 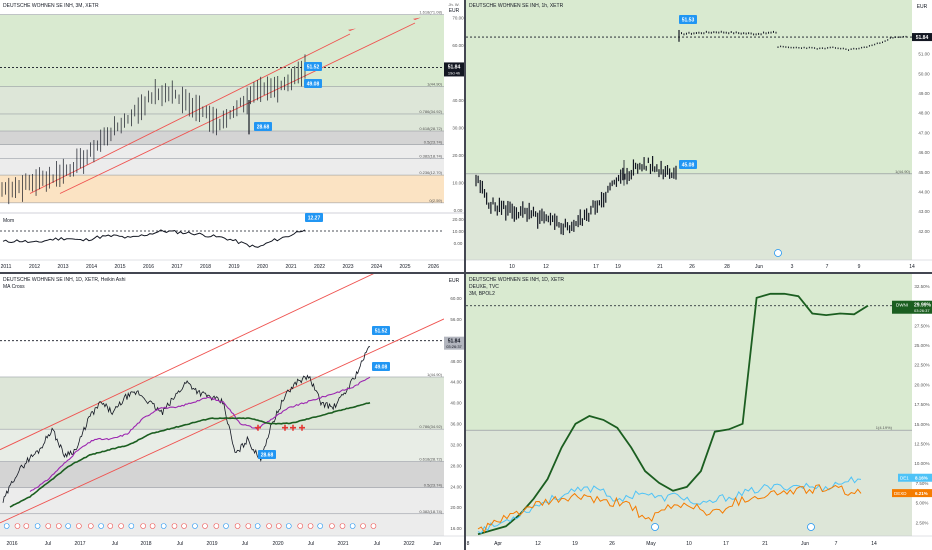 I want to click on y-tick-label: 48.00, so click(x=456, y=361).